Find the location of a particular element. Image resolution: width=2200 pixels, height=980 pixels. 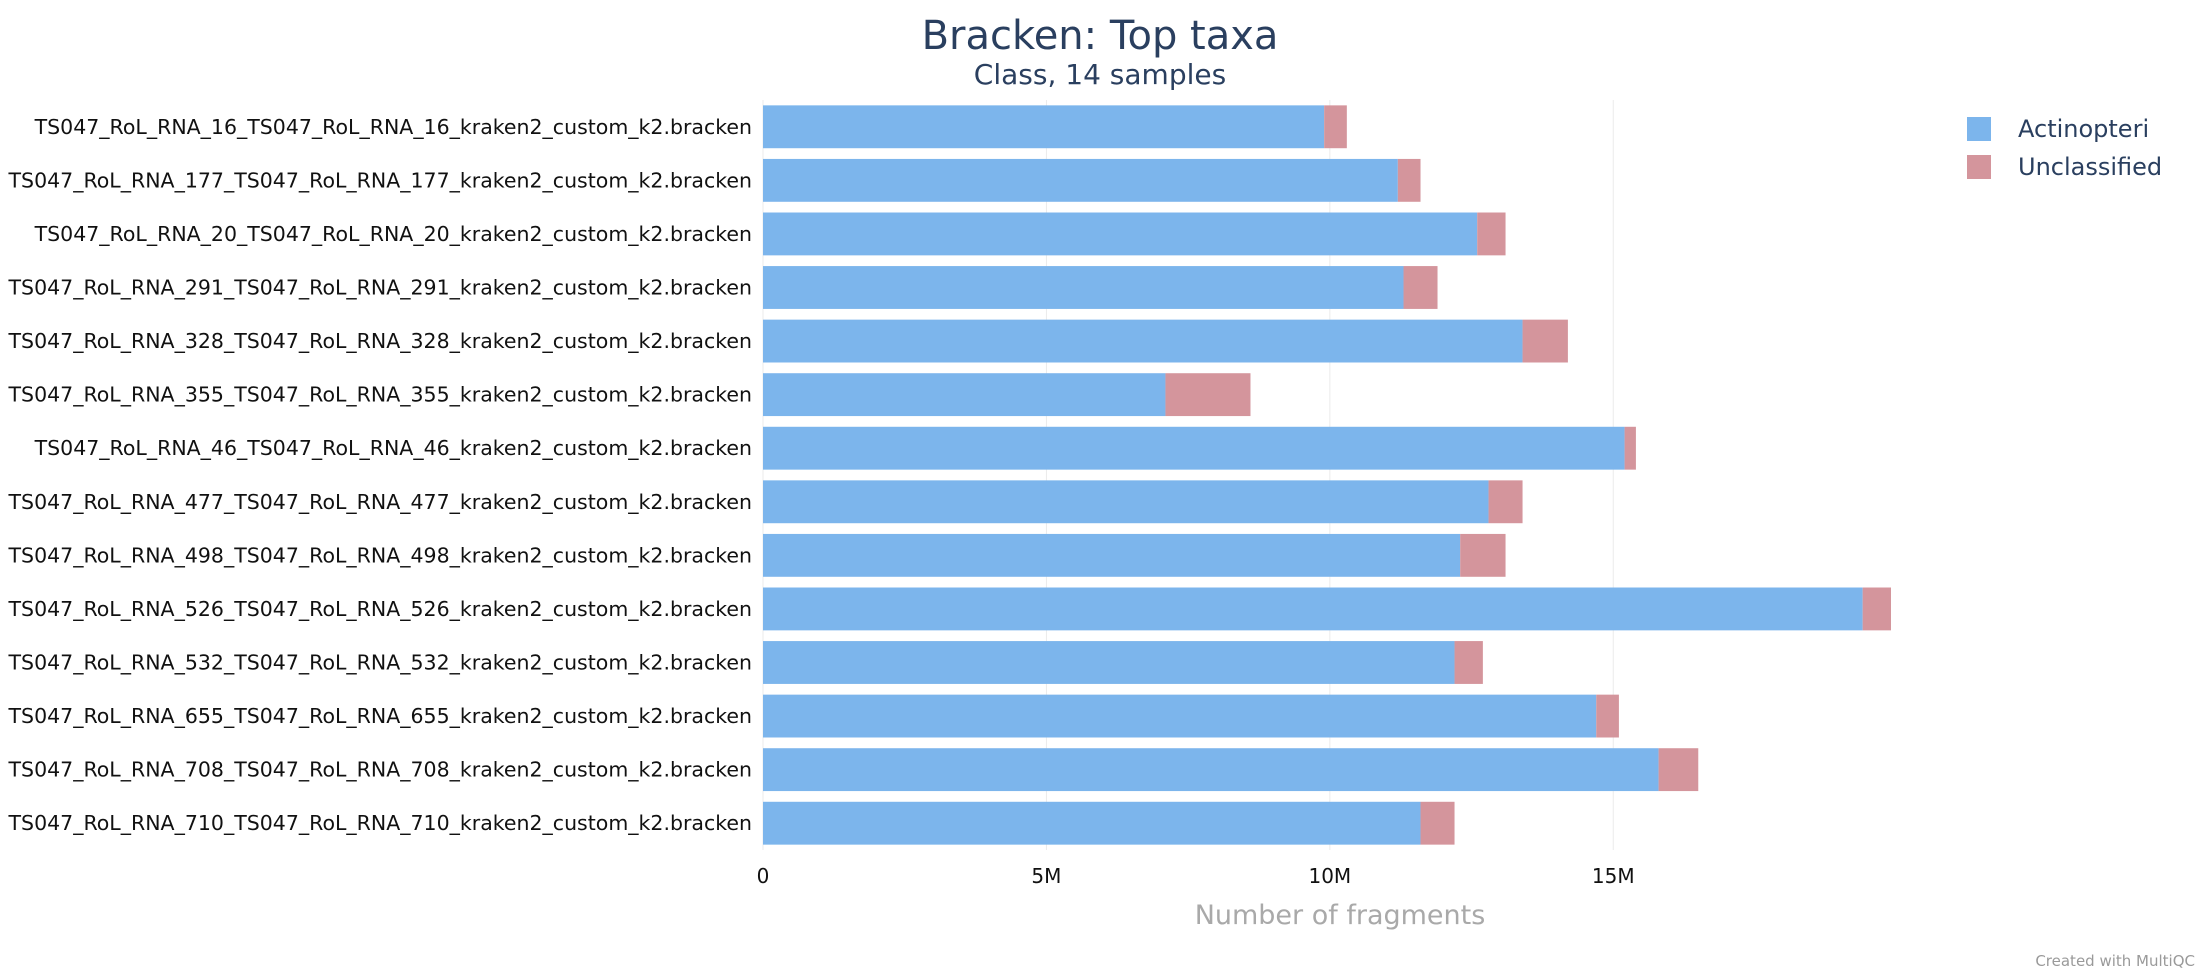

legend: Actinopteri Unclassified is located at coordinates (2064, 148).